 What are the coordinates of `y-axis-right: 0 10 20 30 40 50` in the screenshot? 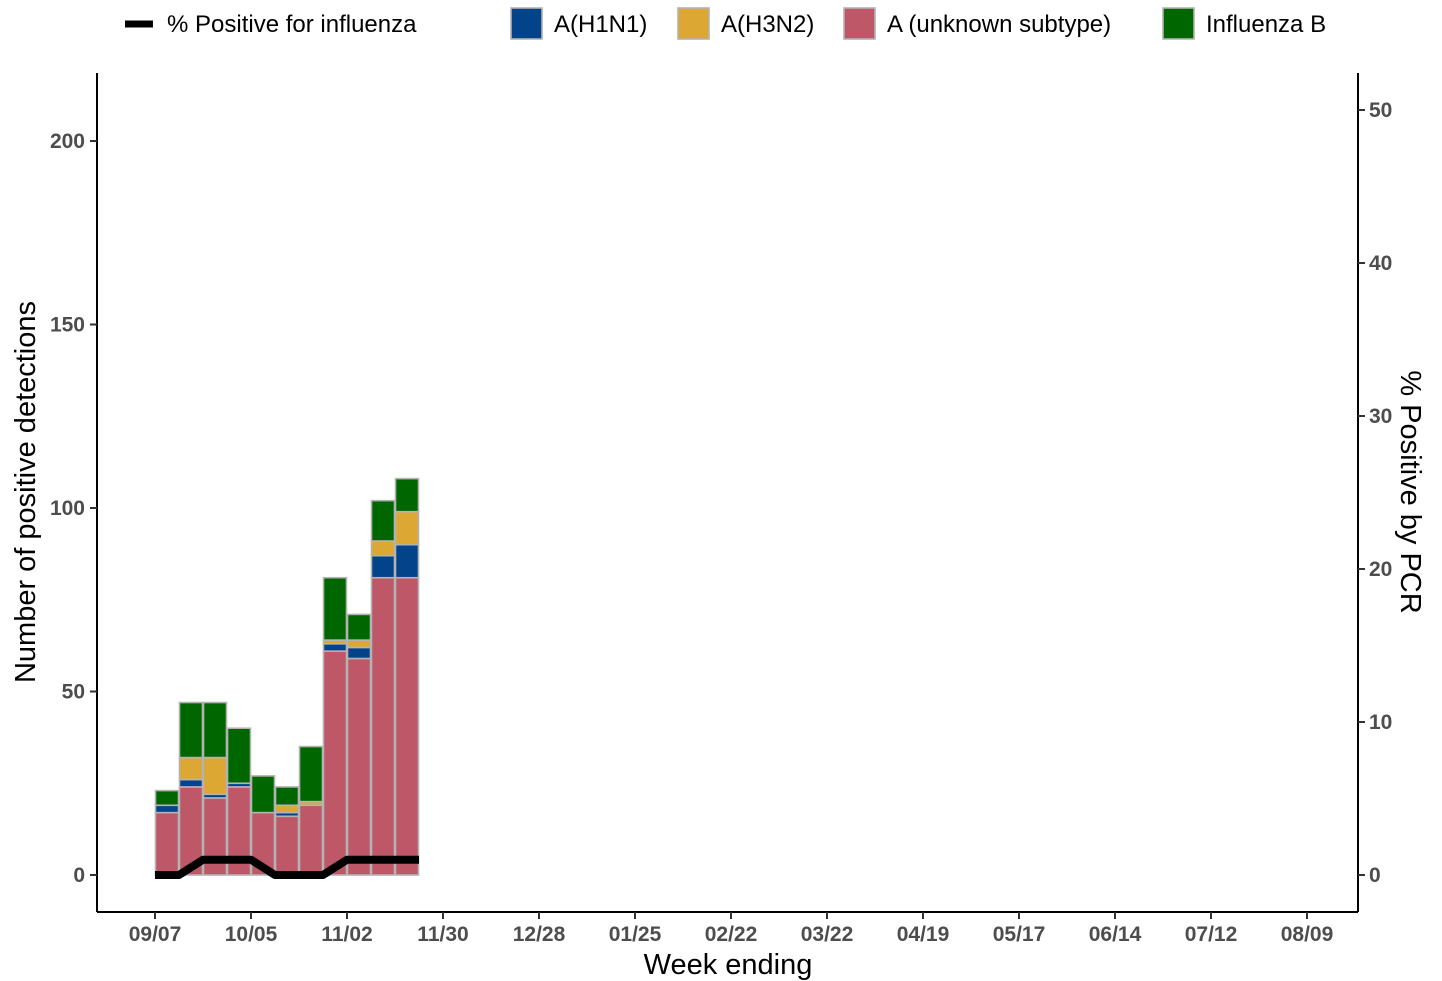 It's located at (1375, 493).